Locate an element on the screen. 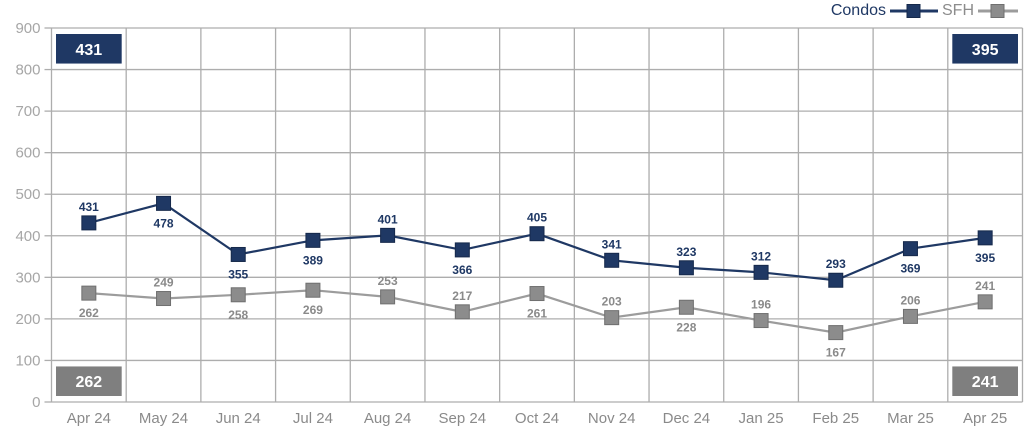  sfh-data-label: 241 is located at coordinates (985, 286).